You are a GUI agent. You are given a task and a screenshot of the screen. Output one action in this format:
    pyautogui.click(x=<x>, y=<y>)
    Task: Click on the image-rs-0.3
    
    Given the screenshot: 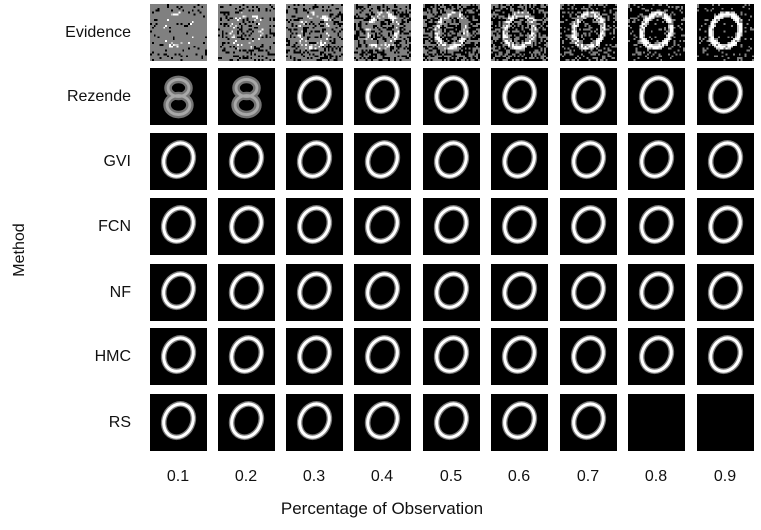 What is the action you would take?
    pyautogui.click(x=314, y=422)
    